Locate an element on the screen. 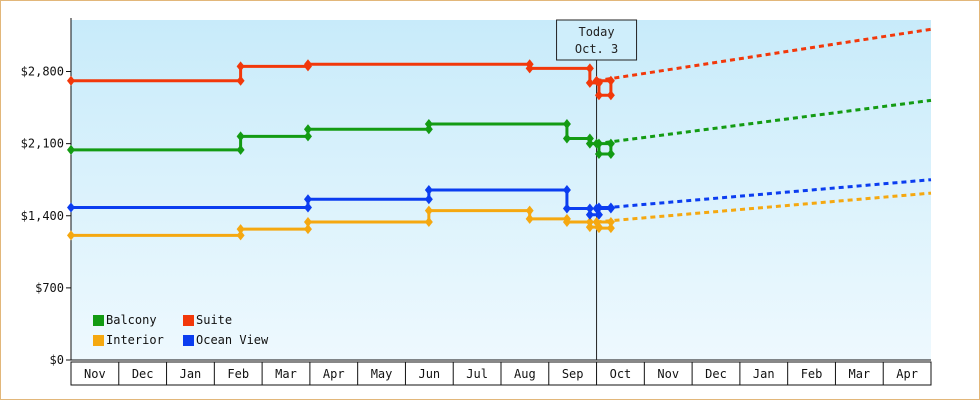  y-tick-label: $0 is located at coordinates (57, 360).